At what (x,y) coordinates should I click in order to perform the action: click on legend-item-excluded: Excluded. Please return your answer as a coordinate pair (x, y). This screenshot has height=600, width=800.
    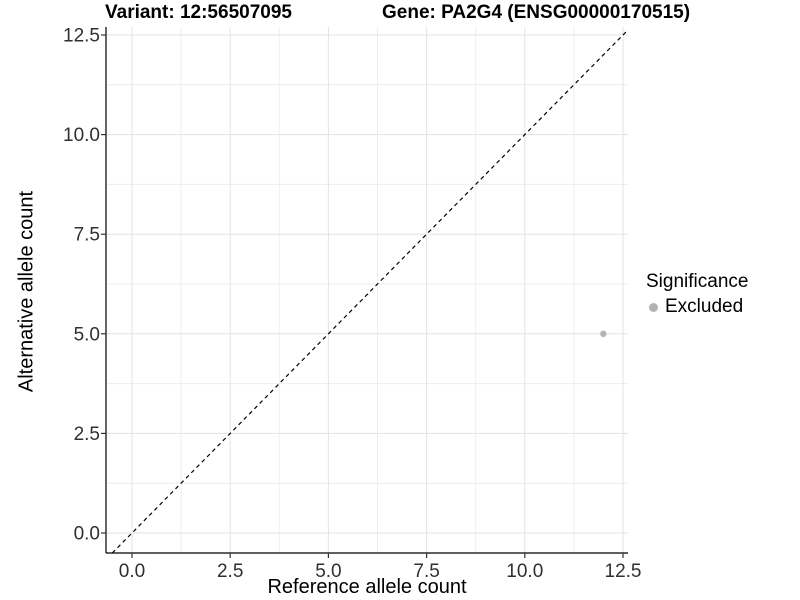
    Looking at the image, I should click on (697, 307).